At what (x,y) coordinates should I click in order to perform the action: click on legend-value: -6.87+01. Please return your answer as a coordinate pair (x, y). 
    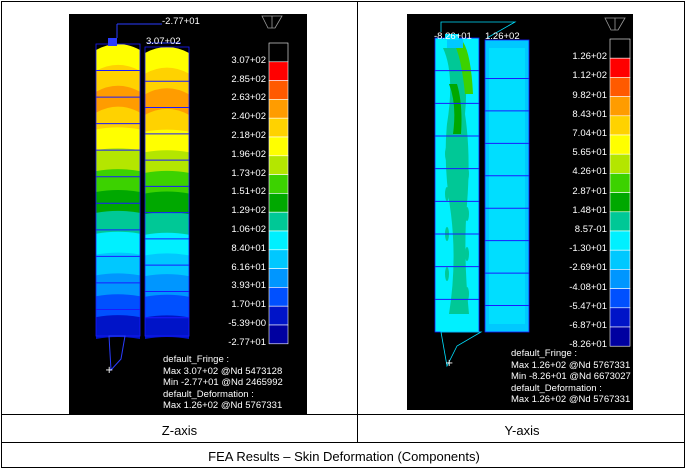
    Looking at the image, I should click on (588, 325).